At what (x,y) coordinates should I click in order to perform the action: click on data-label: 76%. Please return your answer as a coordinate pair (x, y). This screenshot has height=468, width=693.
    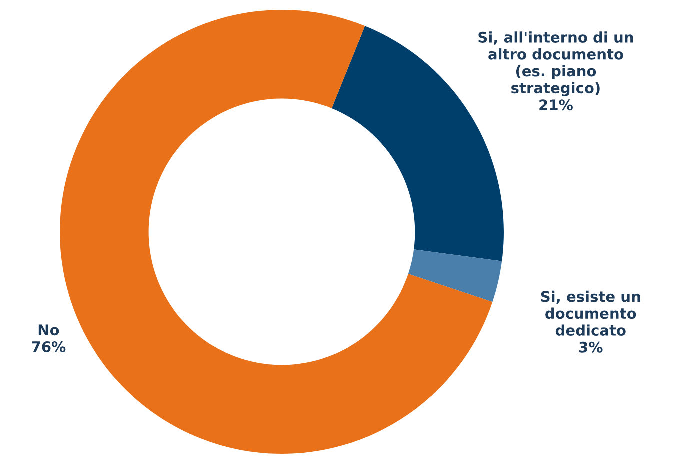
    Looking at the image, I should click on (49, 346).